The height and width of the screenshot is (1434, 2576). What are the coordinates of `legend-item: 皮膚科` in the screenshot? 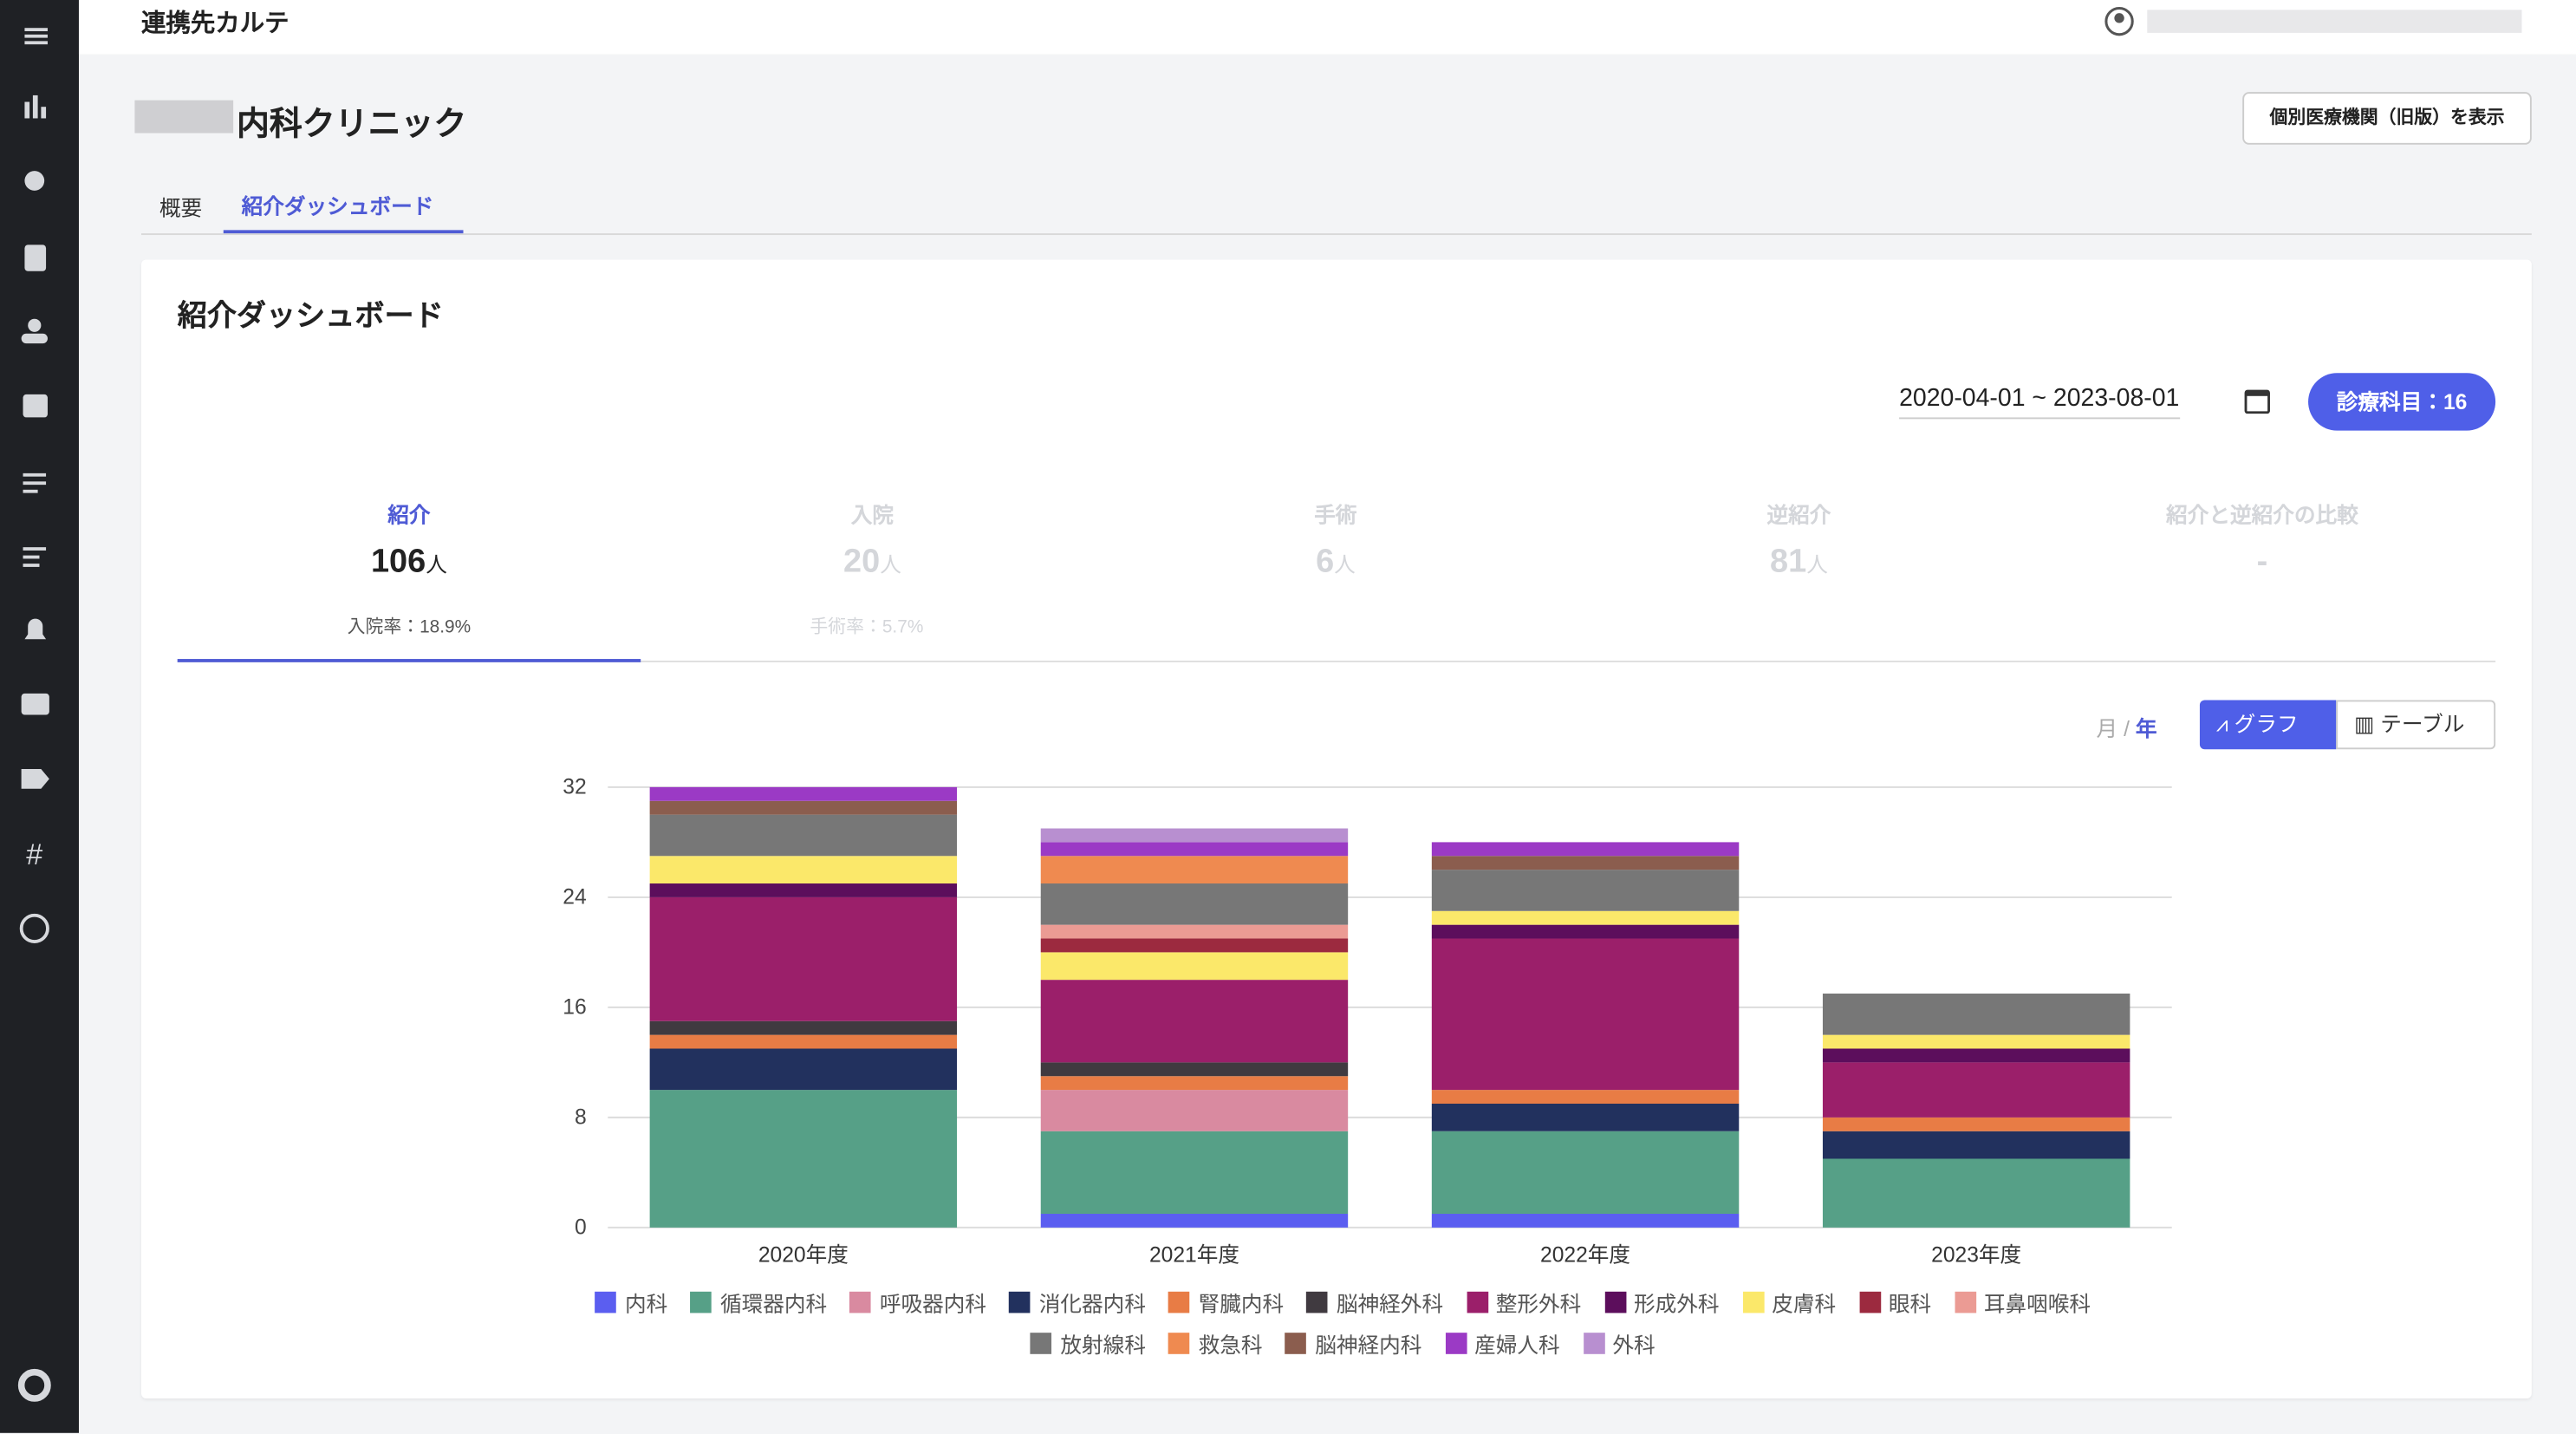 It's located at (1789, 1302).